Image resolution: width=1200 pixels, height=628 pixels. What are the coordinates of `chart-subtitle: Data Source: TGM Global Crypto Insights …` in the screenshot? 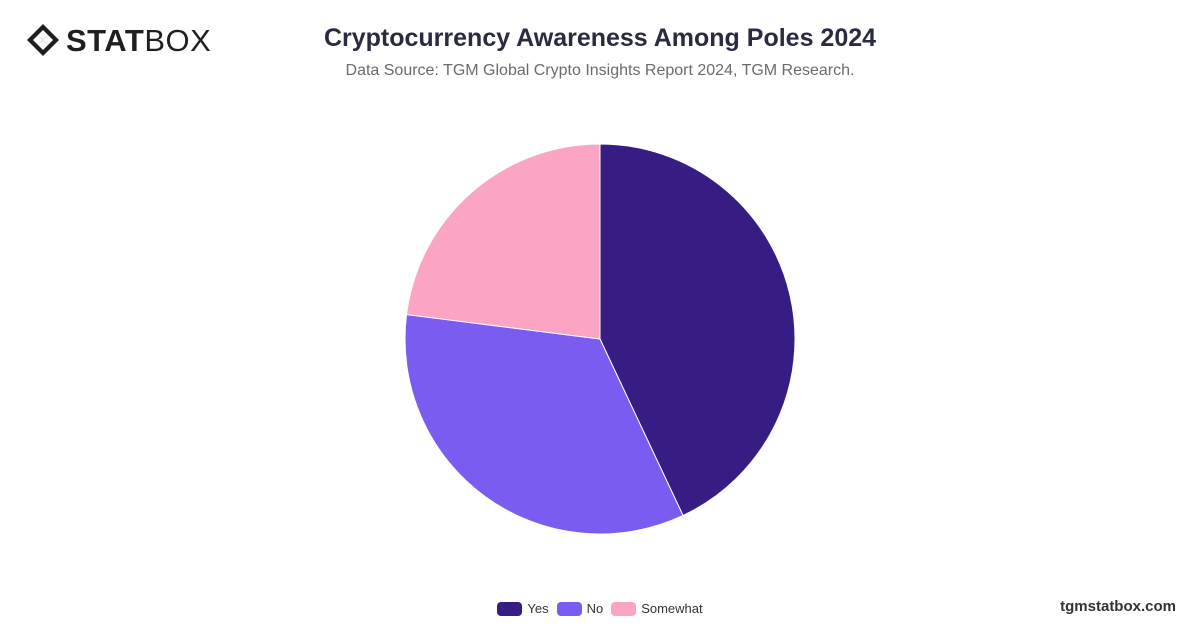 It's located at (600, 70).